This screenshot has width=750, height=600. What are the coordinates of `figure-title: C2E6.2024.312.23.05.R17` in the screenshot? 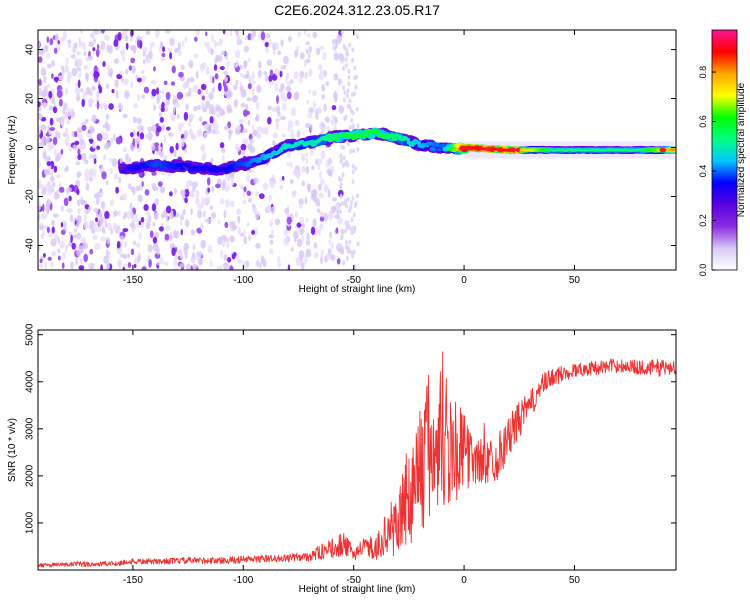 It's located at (357, 10).